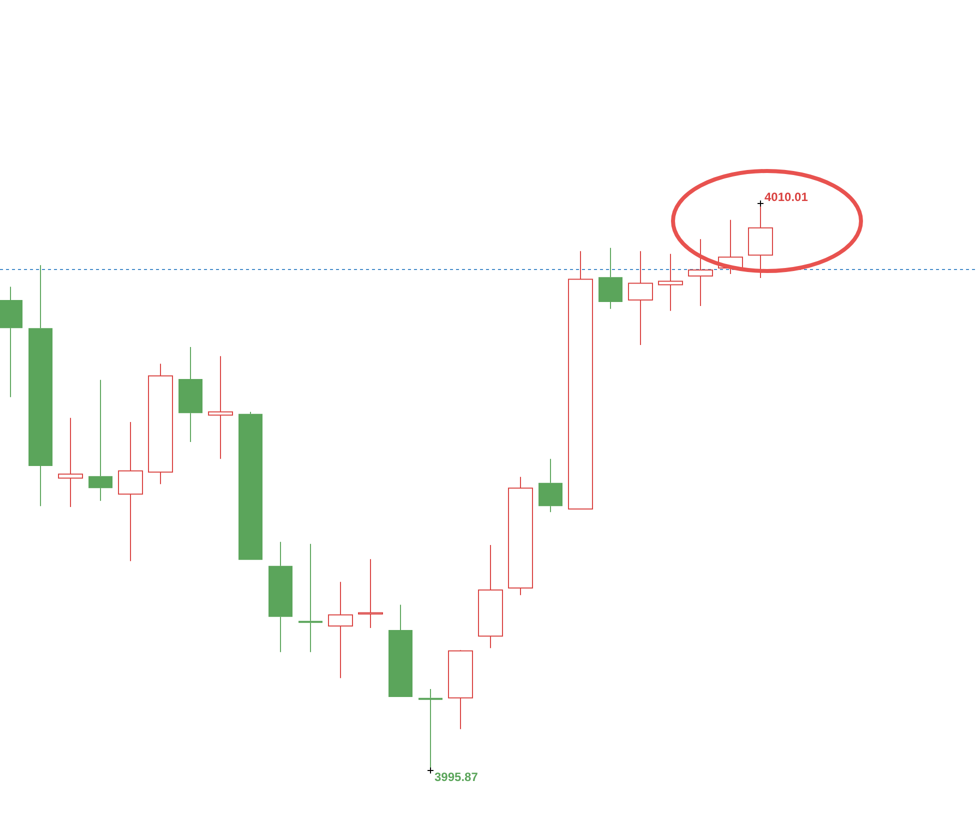 The image size is (977, 817). I want to click on annotation: 4010.01, so click(786, 197).